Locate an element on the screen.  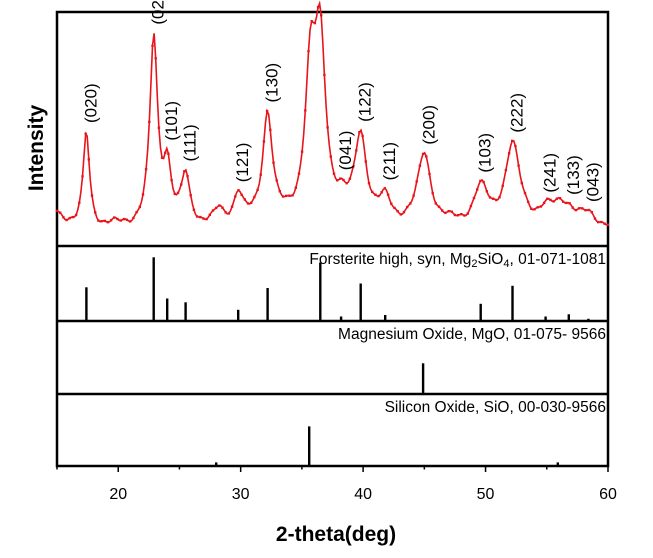
peak-label: (241) is located at coordinates (550, 173).